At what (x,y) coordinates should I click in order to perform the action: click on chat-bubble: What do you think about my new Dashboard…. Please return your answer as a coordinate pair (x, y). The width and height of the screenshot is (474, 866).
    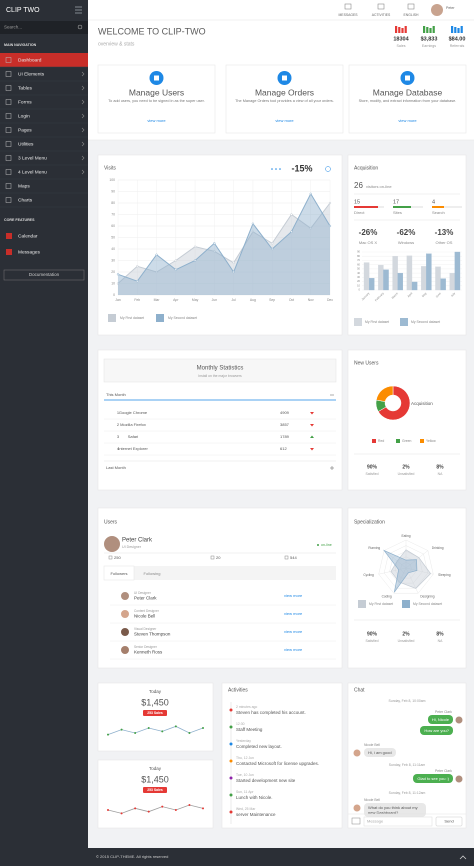
    Looking at the image, I should click on (395, 810).